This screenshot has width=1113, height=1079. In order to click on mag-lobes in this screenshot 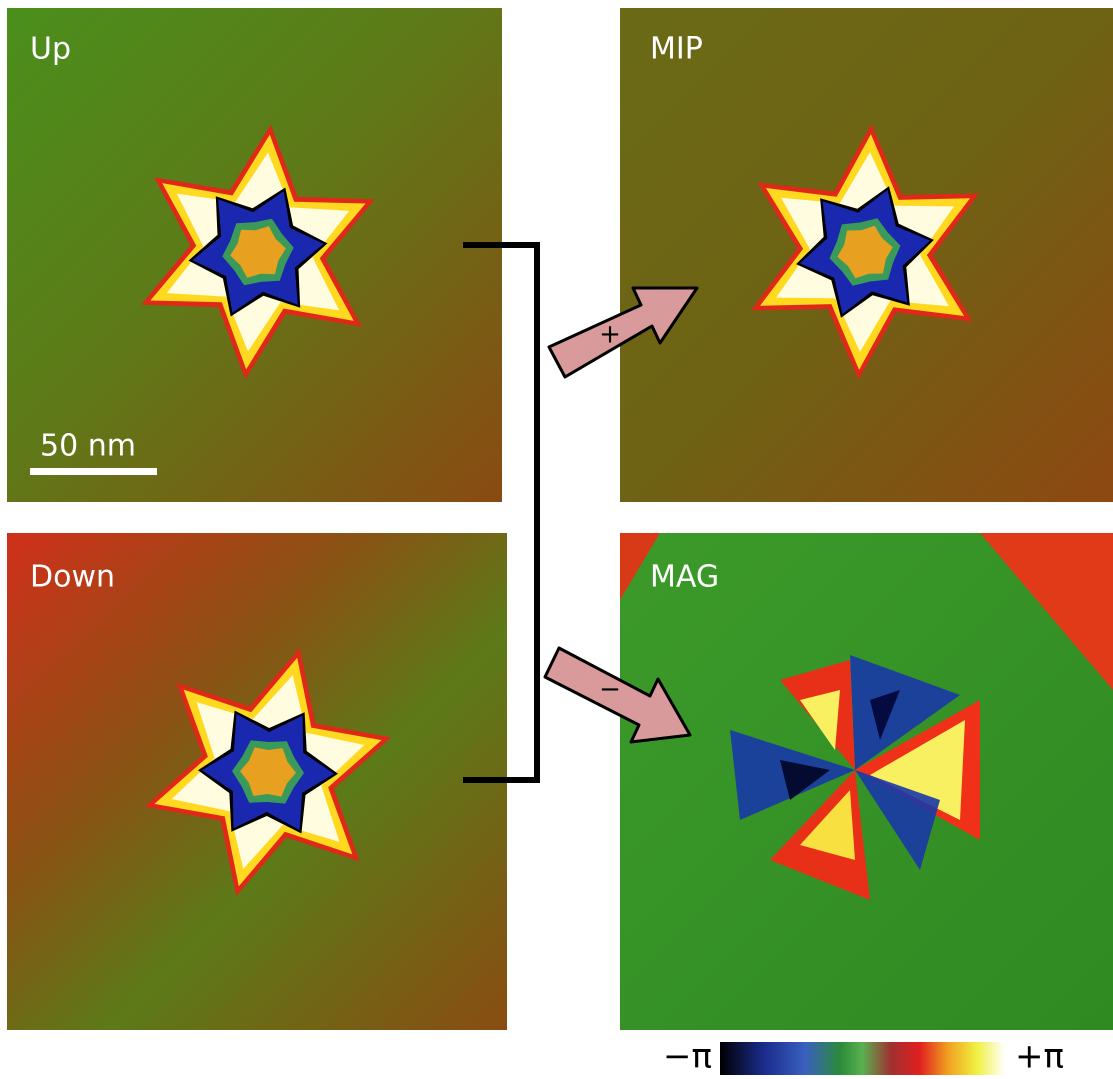, I will do `click(855, 777)`.